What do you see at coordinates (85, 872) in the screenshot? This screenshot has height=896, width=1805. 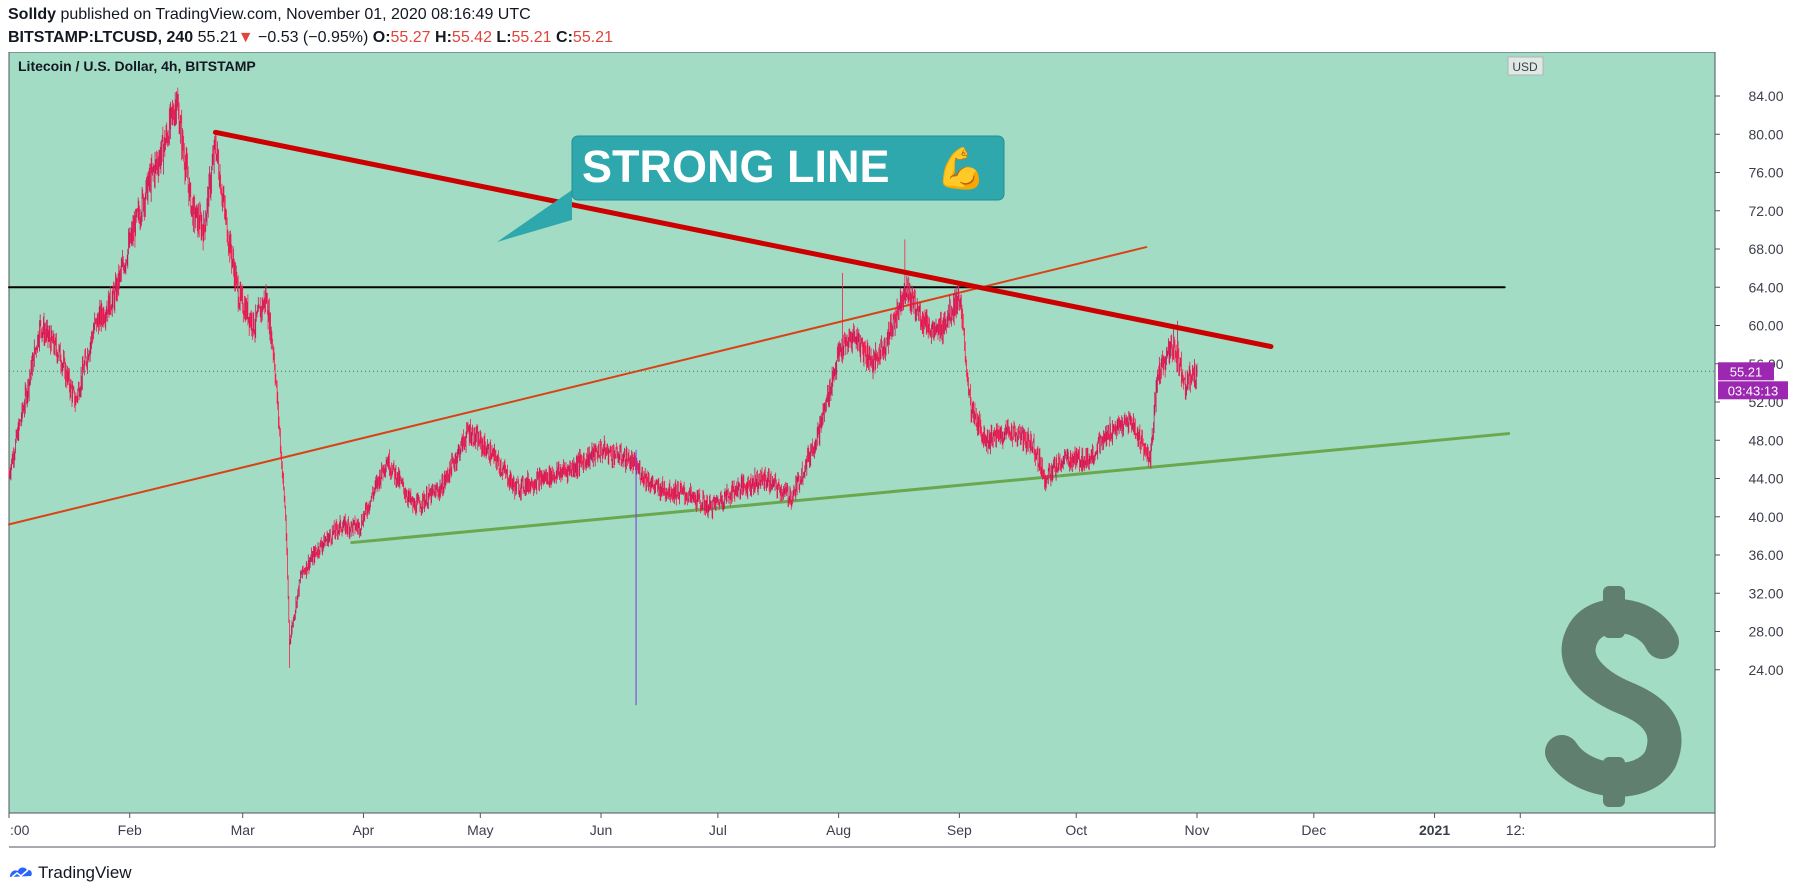 I see `brand-text: TradingView` at bounding box center [85, 872].